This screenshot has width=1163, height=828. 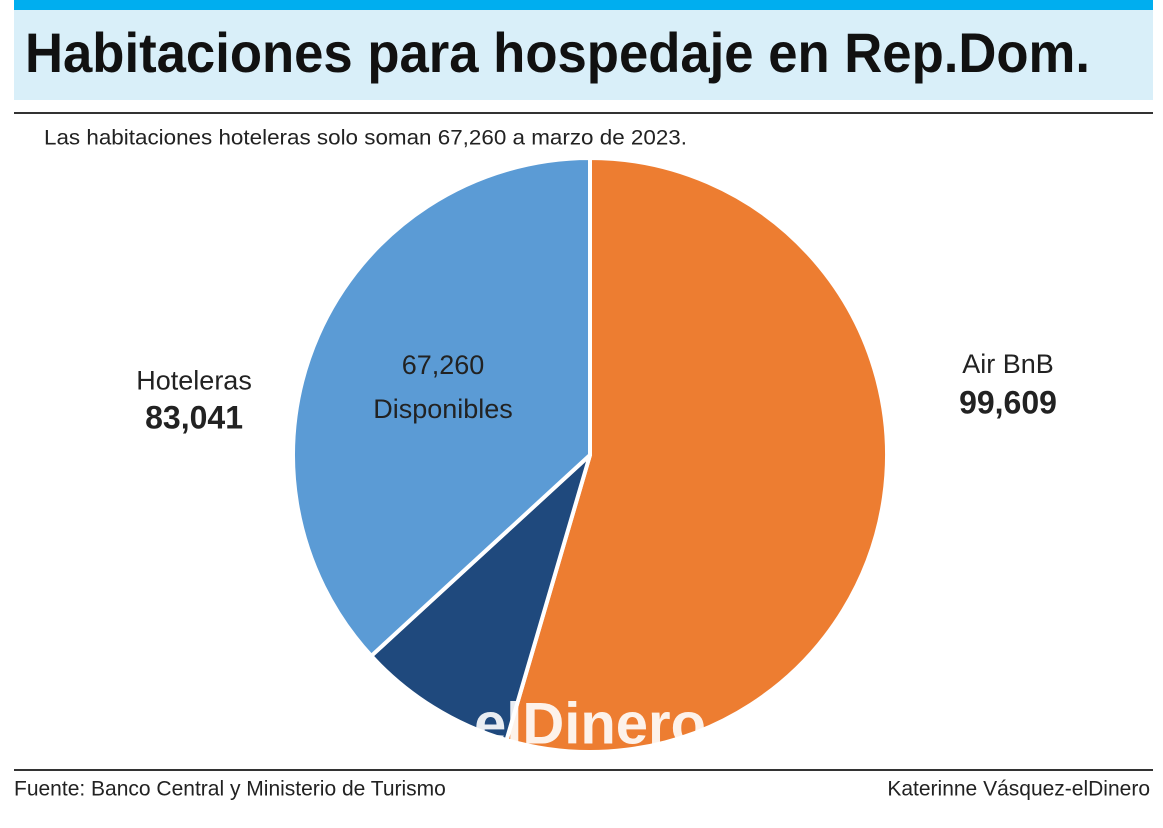 I want to click on top-bar, so click(x=583, y=5).